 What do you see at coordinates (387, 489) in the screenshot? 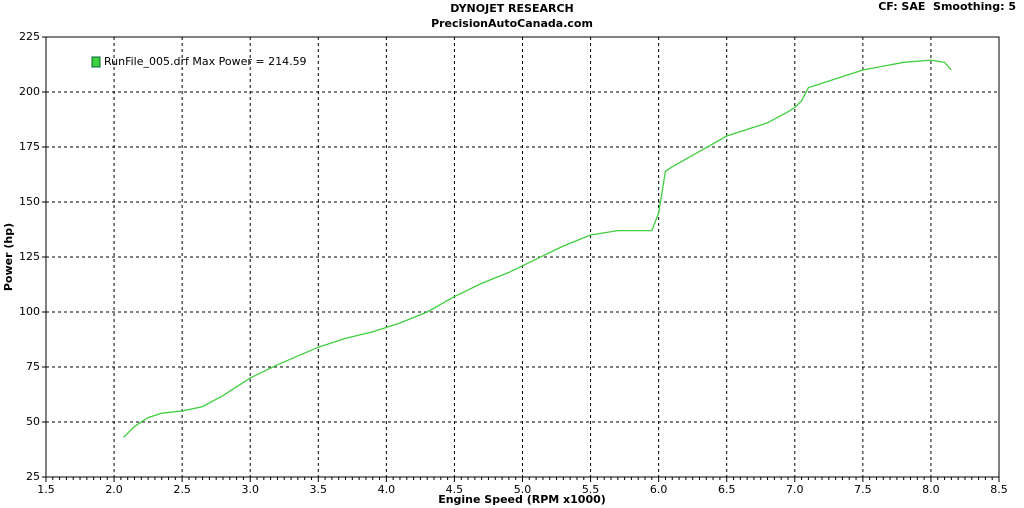
I see `x-tick-label: 4.0` at bounding box center [387, 489].